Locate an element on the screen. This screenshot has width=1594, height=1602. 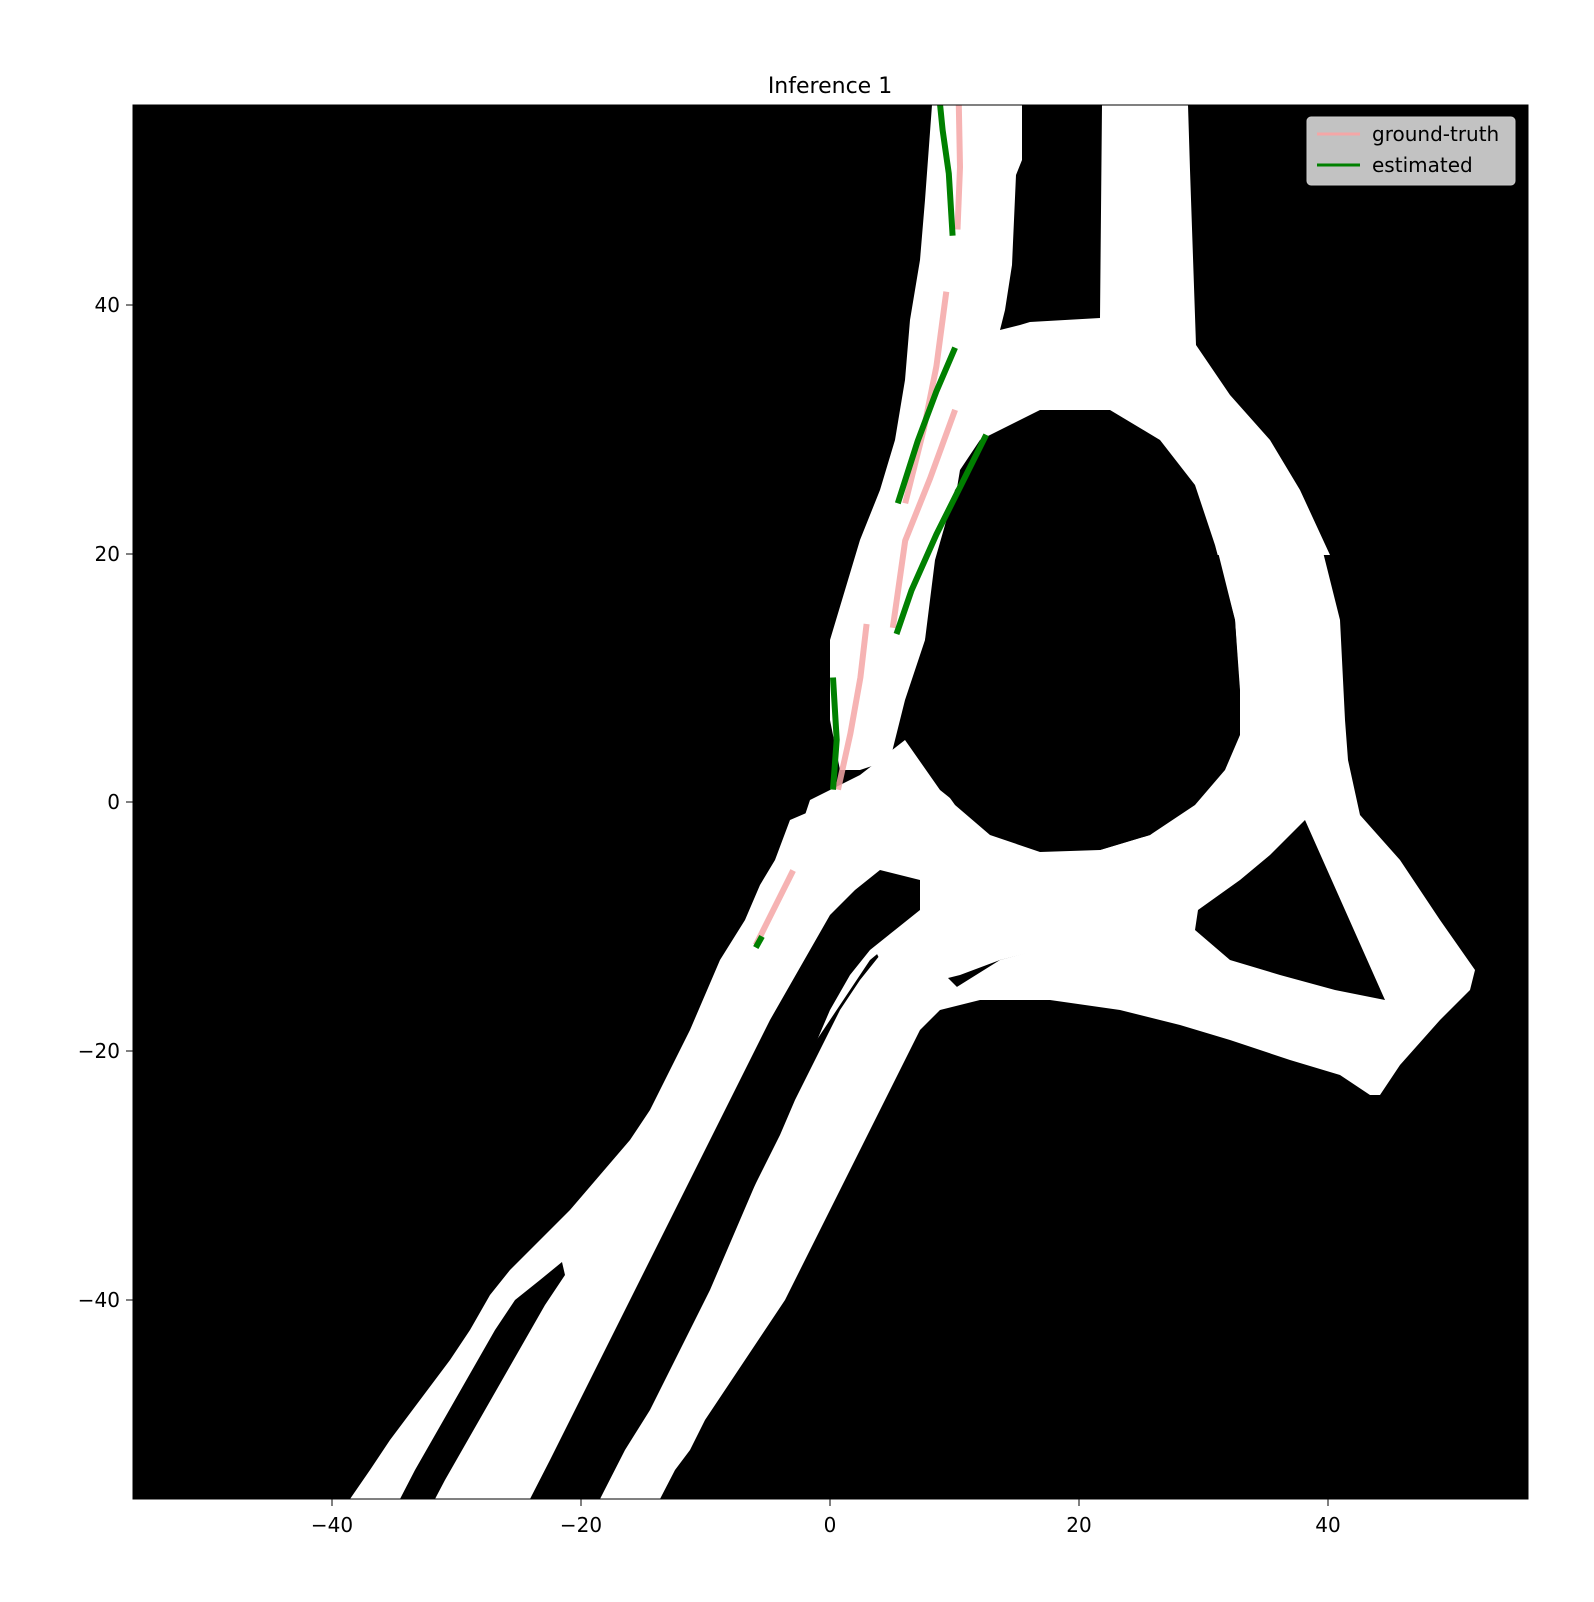
y-axis: 40 20 0 −20 −40 is located at coordinates (105, 802).